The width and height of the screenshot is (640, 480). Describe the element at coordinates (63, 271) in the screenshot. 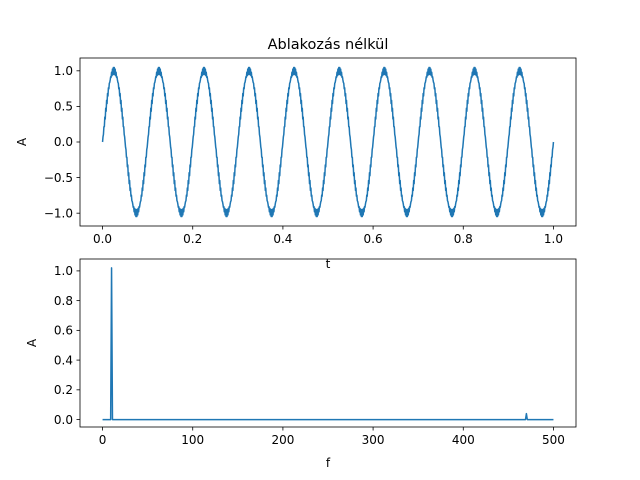

I see `spectrum-y-tick-label: 1.0` at that location.